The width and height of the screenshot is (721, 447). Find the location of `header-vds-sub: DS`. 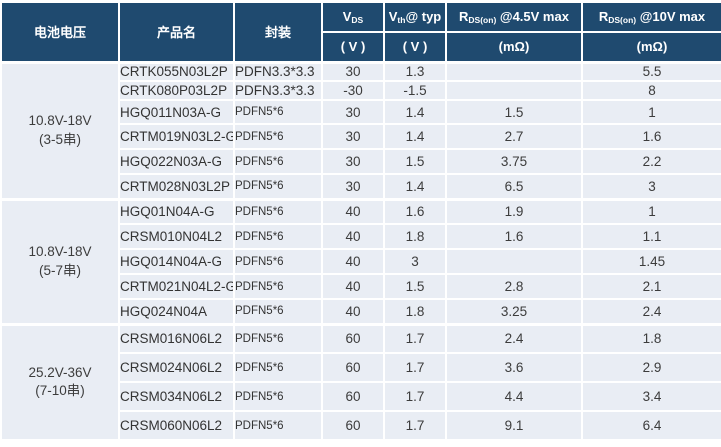

header-vds-sub: DS is located at coordinates (357, 20).